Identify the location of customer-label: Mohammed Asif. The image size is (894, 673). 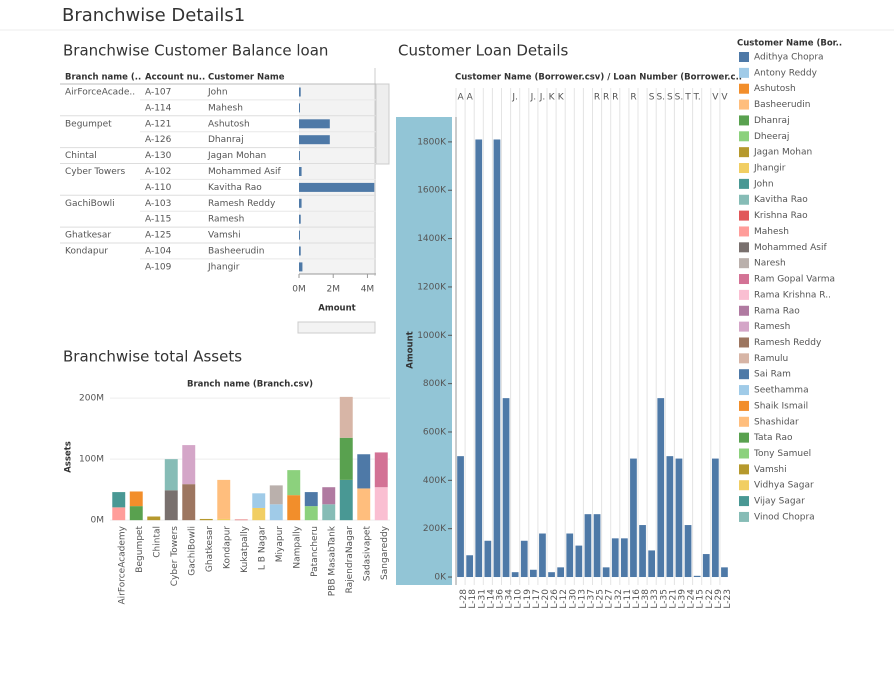
(244, 172).